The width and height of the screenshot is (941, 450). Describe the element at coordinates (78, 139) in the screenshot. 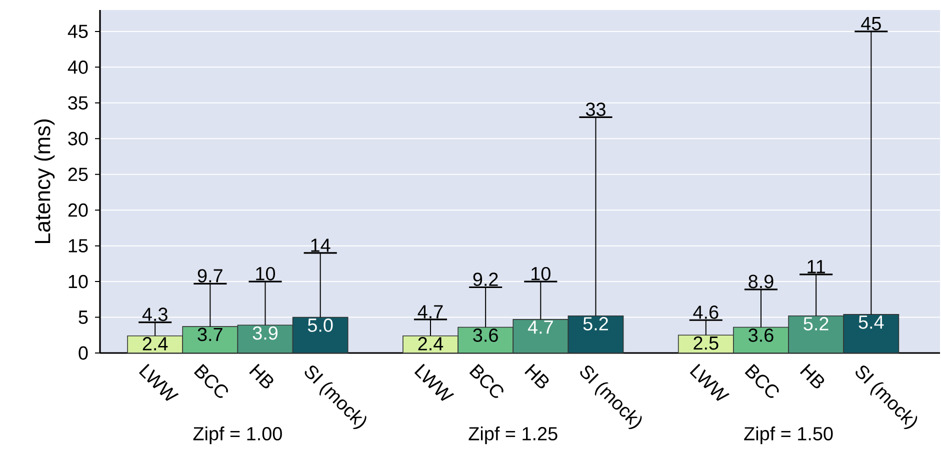

I see `y-tick-label: 30` at that location.